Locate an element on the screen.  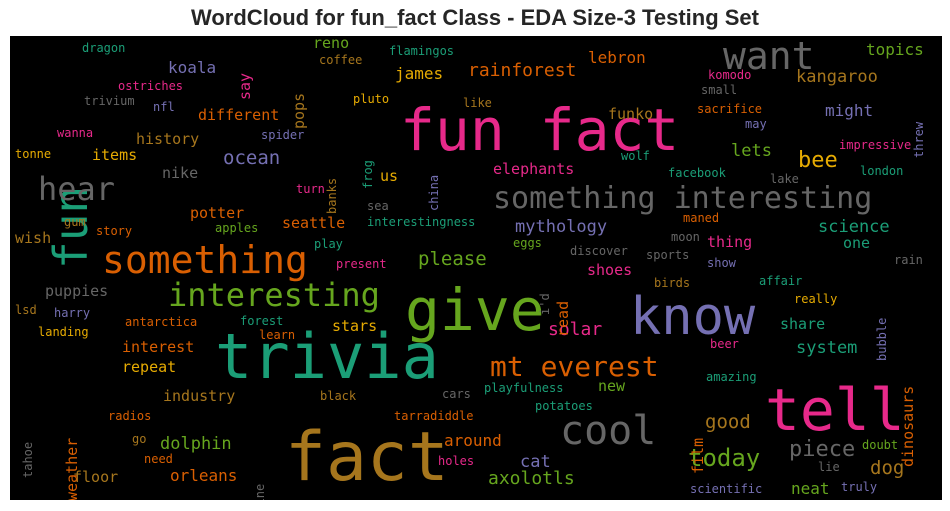
word-tonne: tonne is located at coordinates (33, 154).